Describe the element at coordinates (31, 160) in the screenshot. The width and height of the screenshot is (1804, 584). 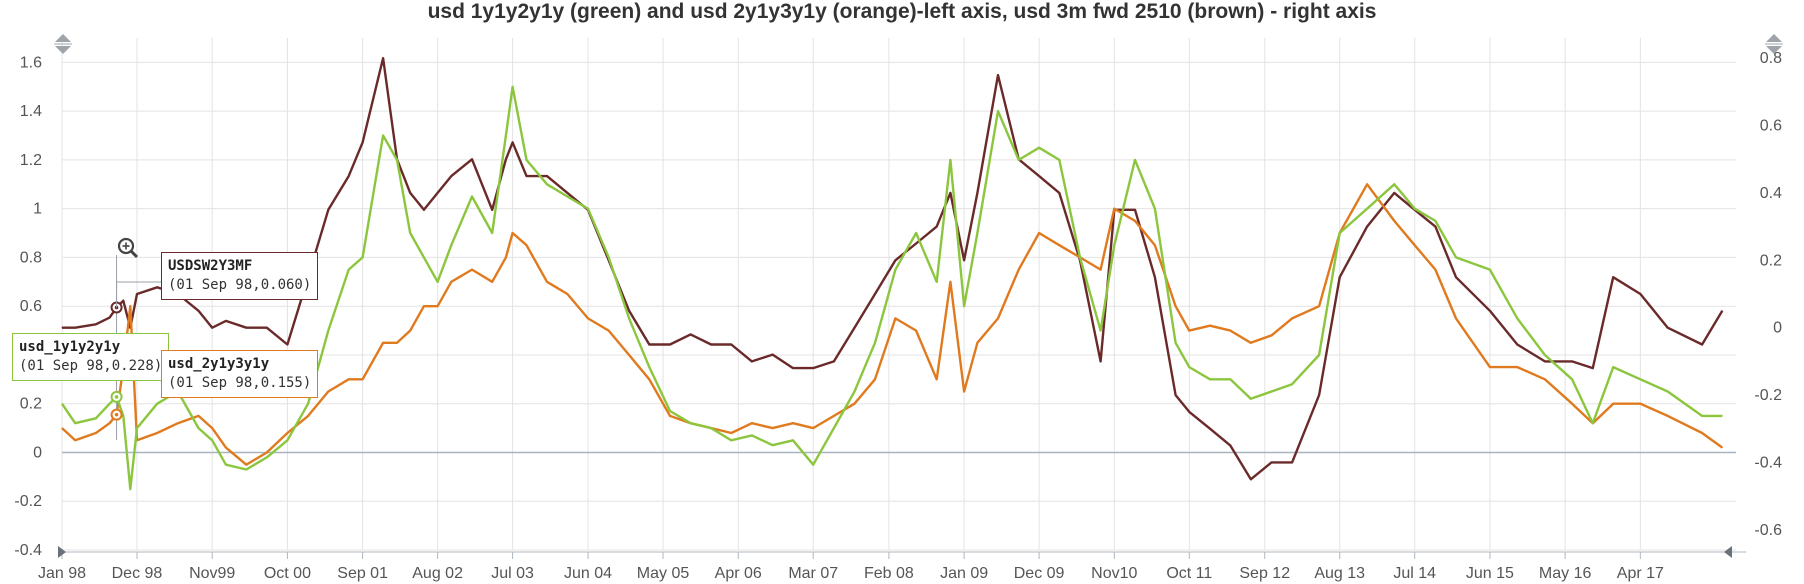
I see `left-tick-label: 1.2` at that location.